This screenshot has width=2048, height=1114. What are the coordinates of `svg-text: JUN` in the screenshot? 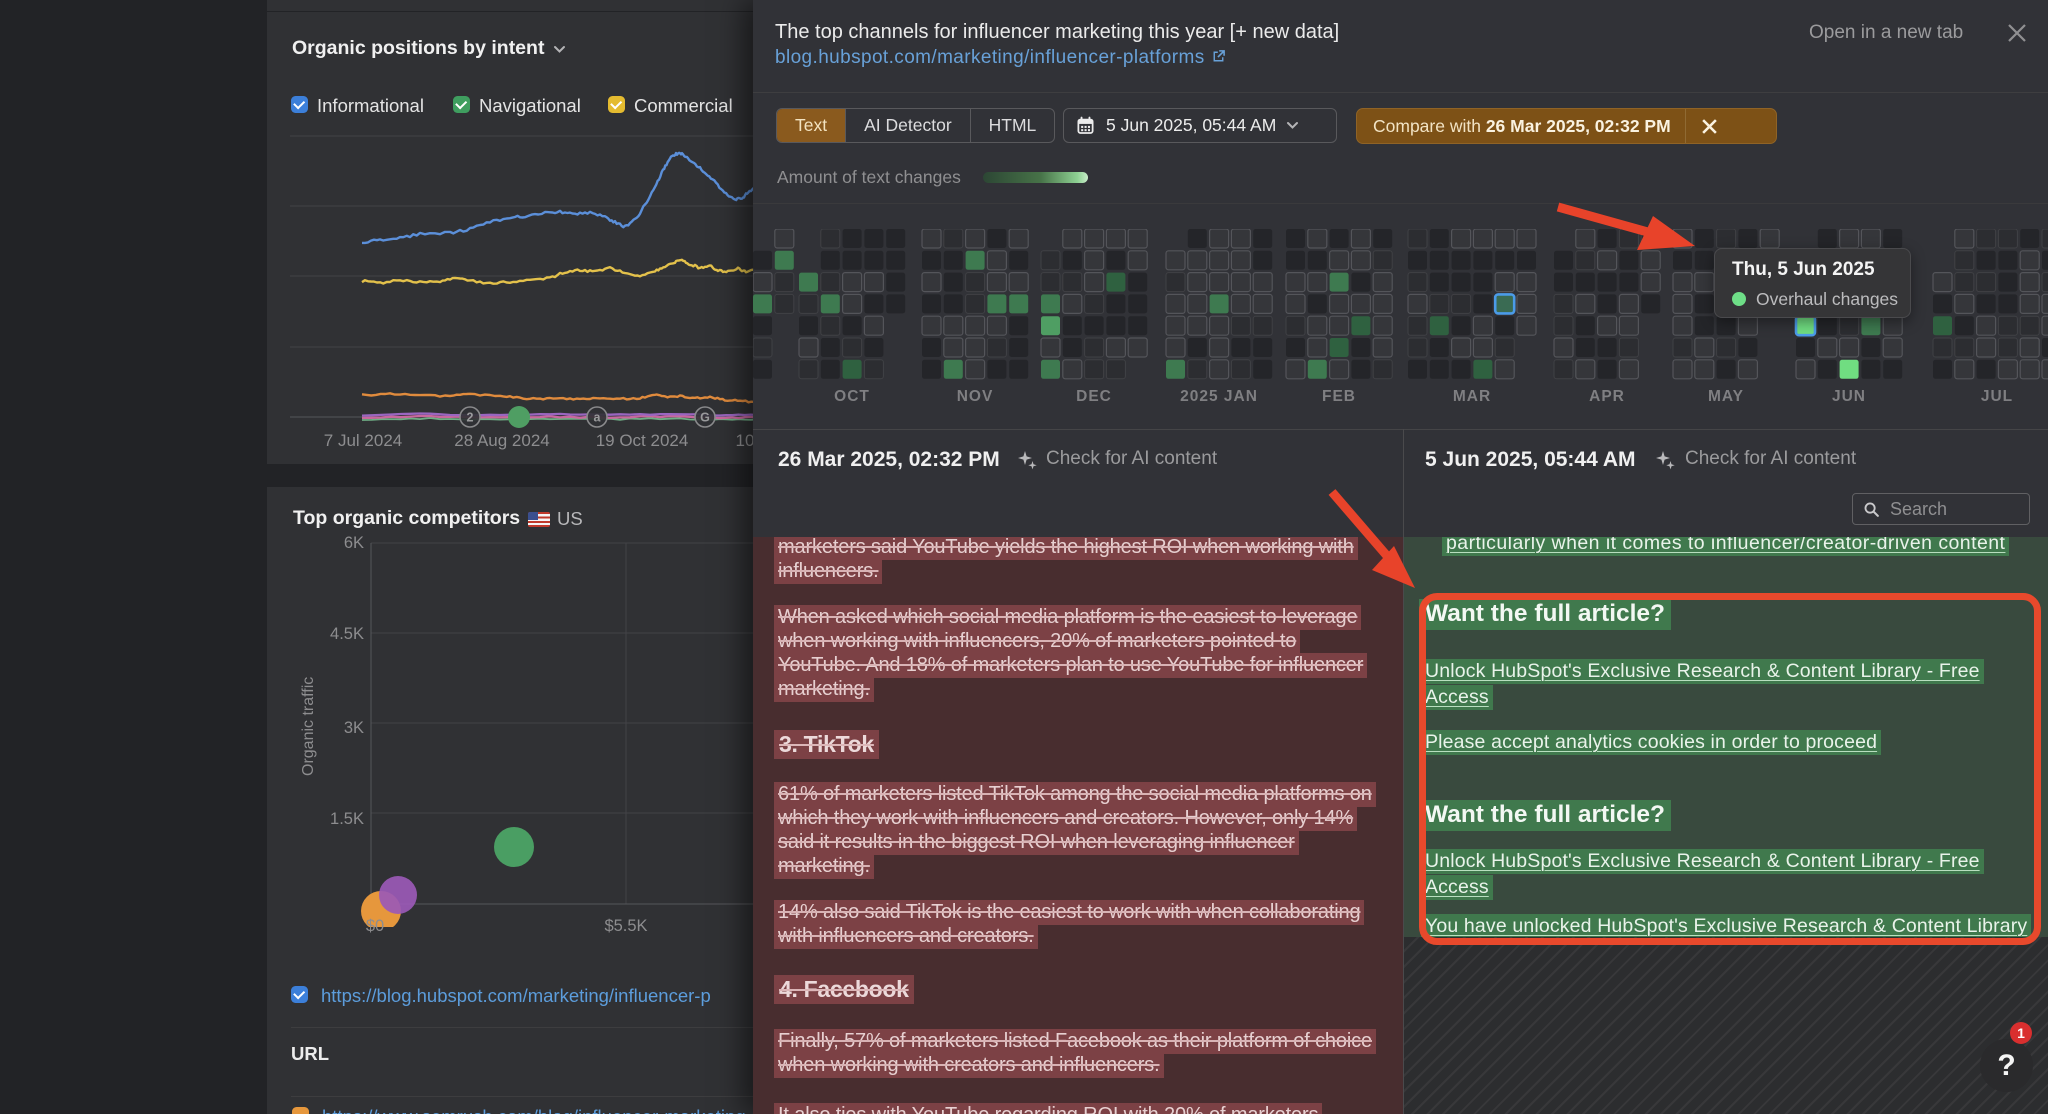 It's located at (1849, 396).